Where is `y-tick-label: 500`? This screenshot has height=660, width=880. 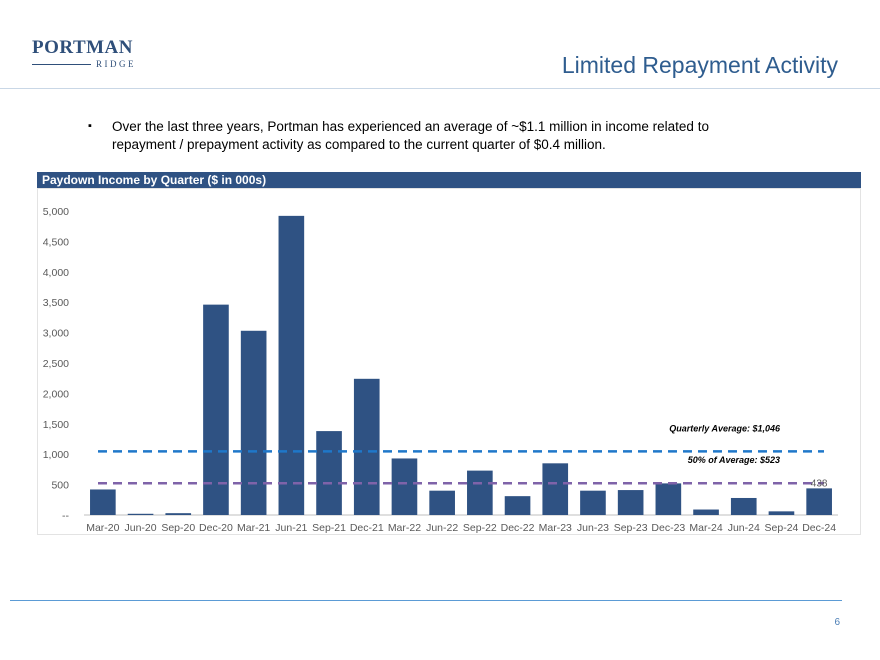
y-tick-label: 500 is located at coordinates (60, 486).